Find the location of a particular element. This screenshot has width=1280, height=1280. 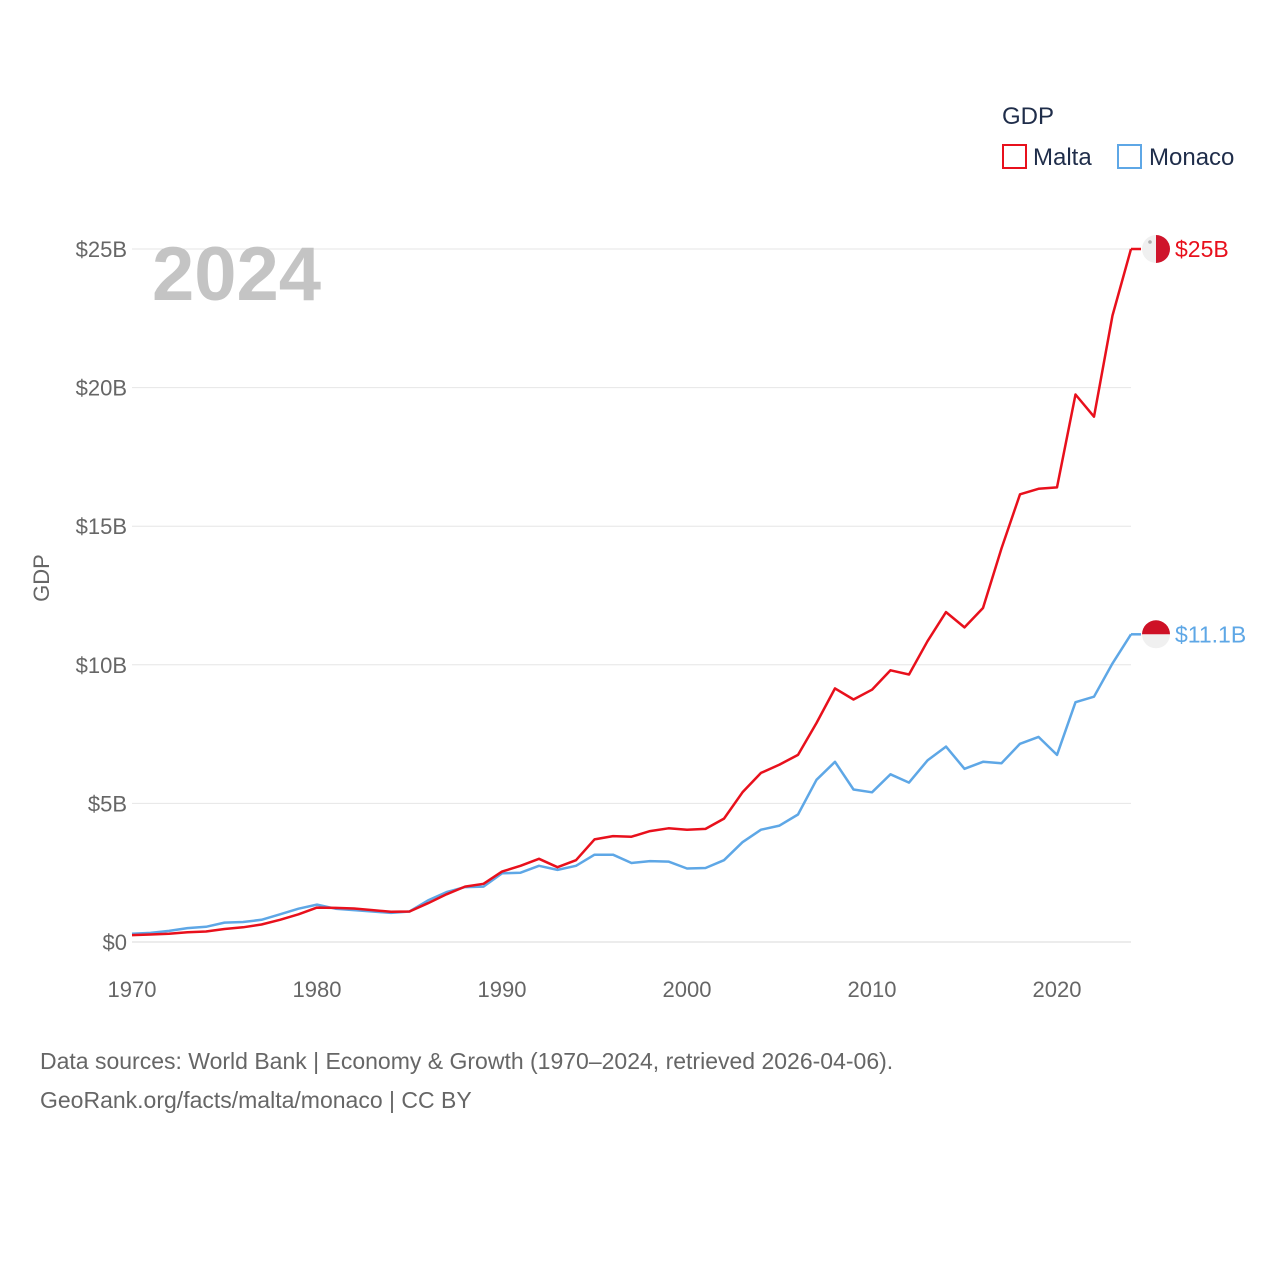

legend-title: GDP is located at coordinates (1028, 116).